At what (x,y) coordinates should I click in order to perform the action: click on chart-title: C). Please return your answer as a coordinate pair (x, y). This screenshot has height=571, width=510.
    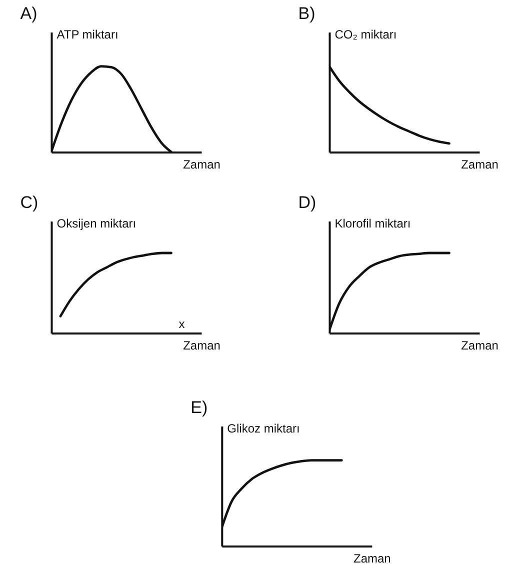
    Looking at the image, I should click on (29, 202).